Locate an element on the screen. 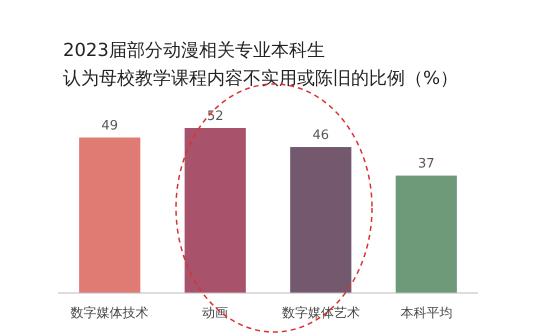 The height and width of the screenshot is (335, 553). chart-title: 2023届部分动漫相关专业本科生 is located at coordinates (194, 50).